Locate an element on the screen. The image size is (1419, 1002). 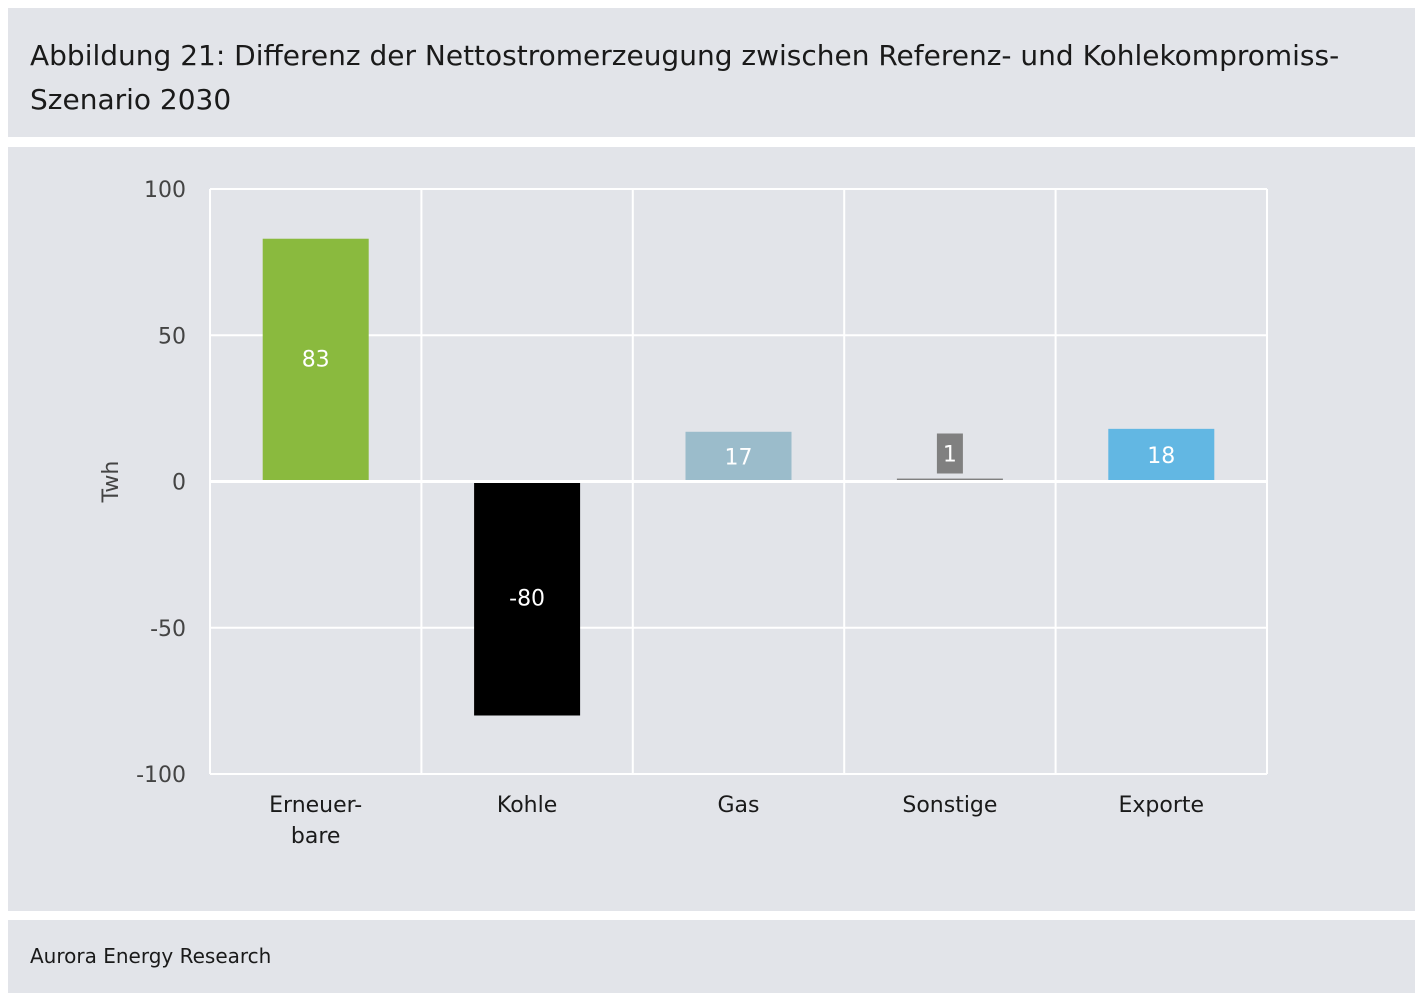
y-tick-label: -100 is located at coordinates (161, 775).